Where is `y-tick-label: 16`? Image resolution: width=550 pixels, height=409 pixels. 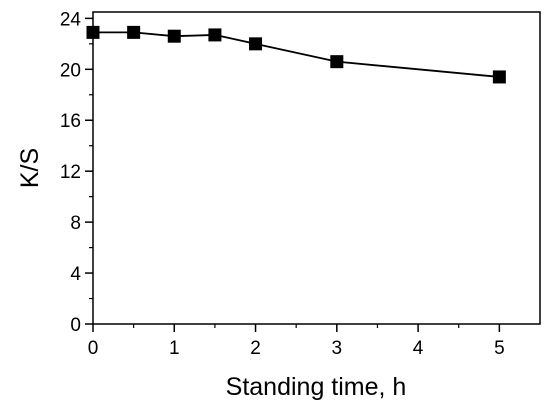 y-tick-label: 16 is located at coordinates (70, 121).